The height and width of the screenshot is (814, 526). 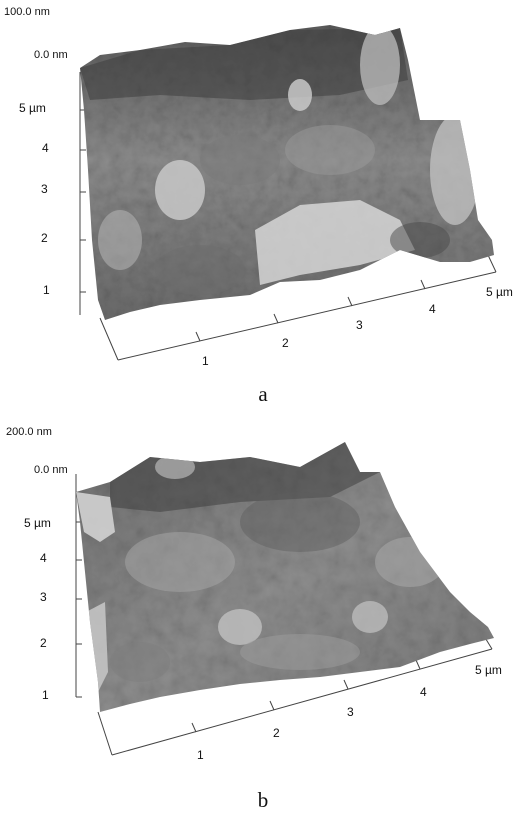 What do you see at coordinates (263, 800) in the screenshot?
I see `caption-b: b` at bounding box center [263, 800].